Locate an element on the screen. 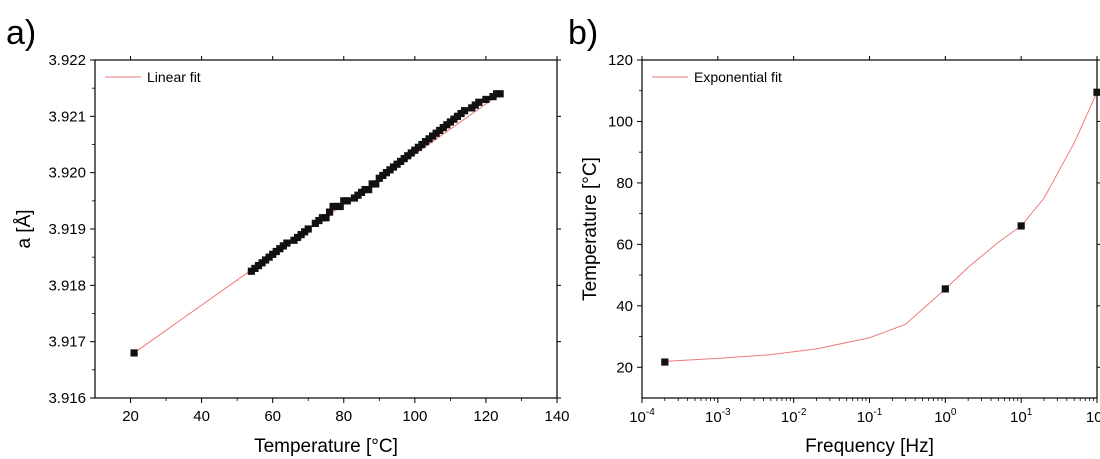 Image resolution: width=1100 pixels, height=459 pixels. x-tick-label: 10-3 is located at coordinates (718, 416).